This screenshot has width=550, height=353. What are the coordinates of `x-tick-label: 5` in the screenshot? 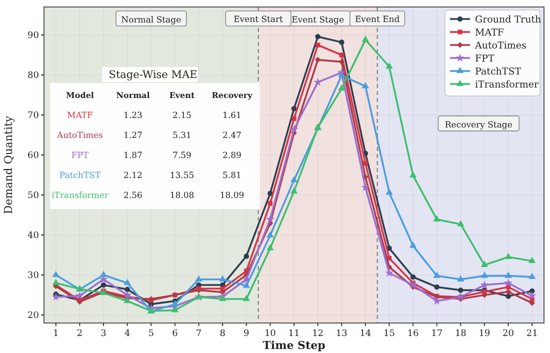 It's located at (151, 334).